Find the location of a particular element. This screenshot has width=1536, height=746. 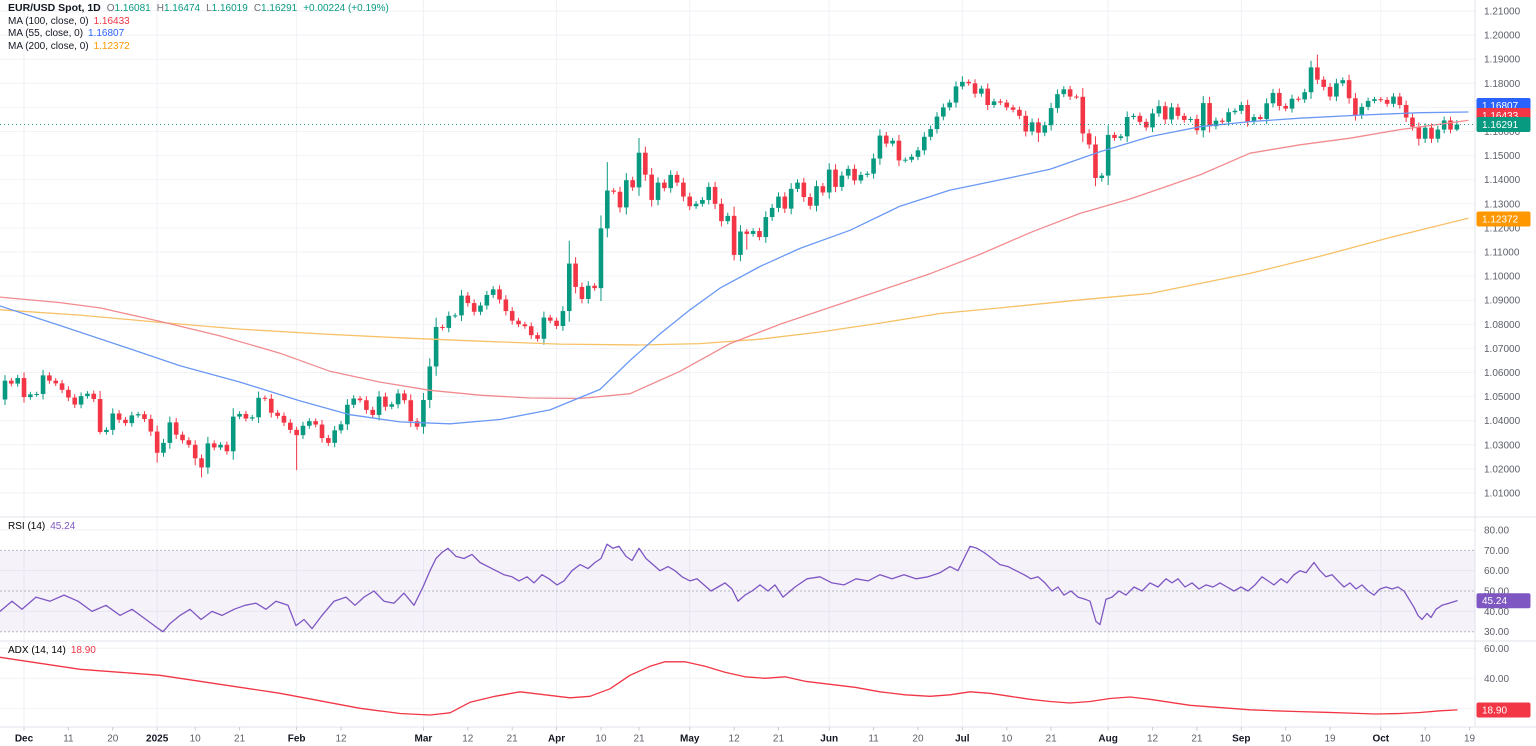

rsi-legend-row: RSI (14) 45.24 is located at coordinates (41, 526).